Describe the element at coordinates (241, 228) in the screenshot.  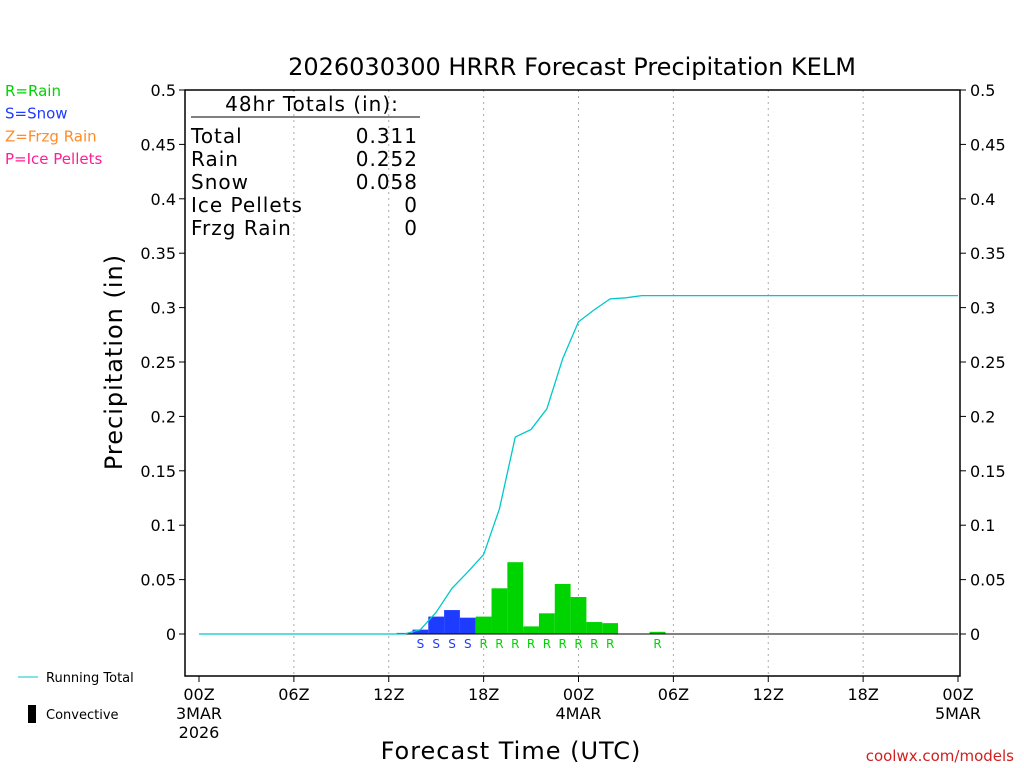
I see `totals-row-label: Frzg Rain` at that location.